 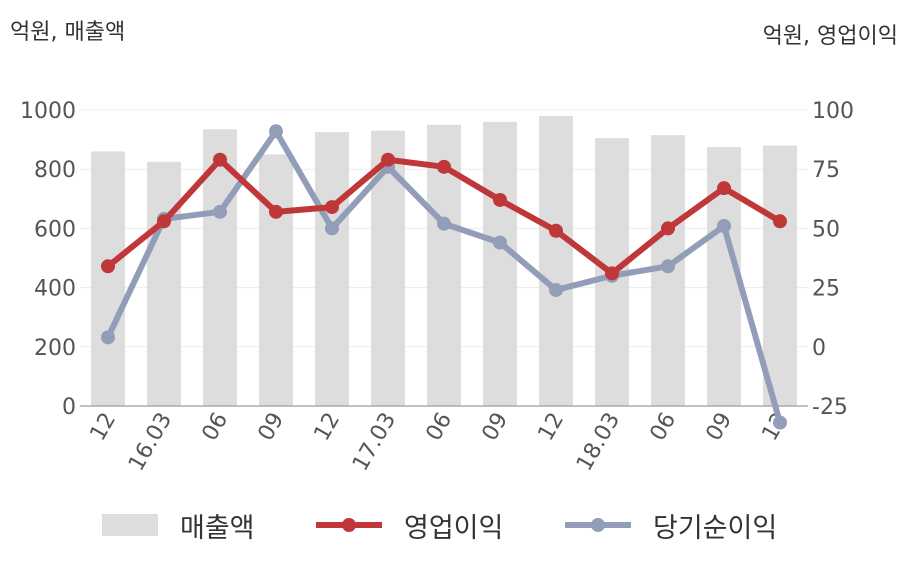 I want to click on x-tick-label: 17.03, so click(x=374, y=442).